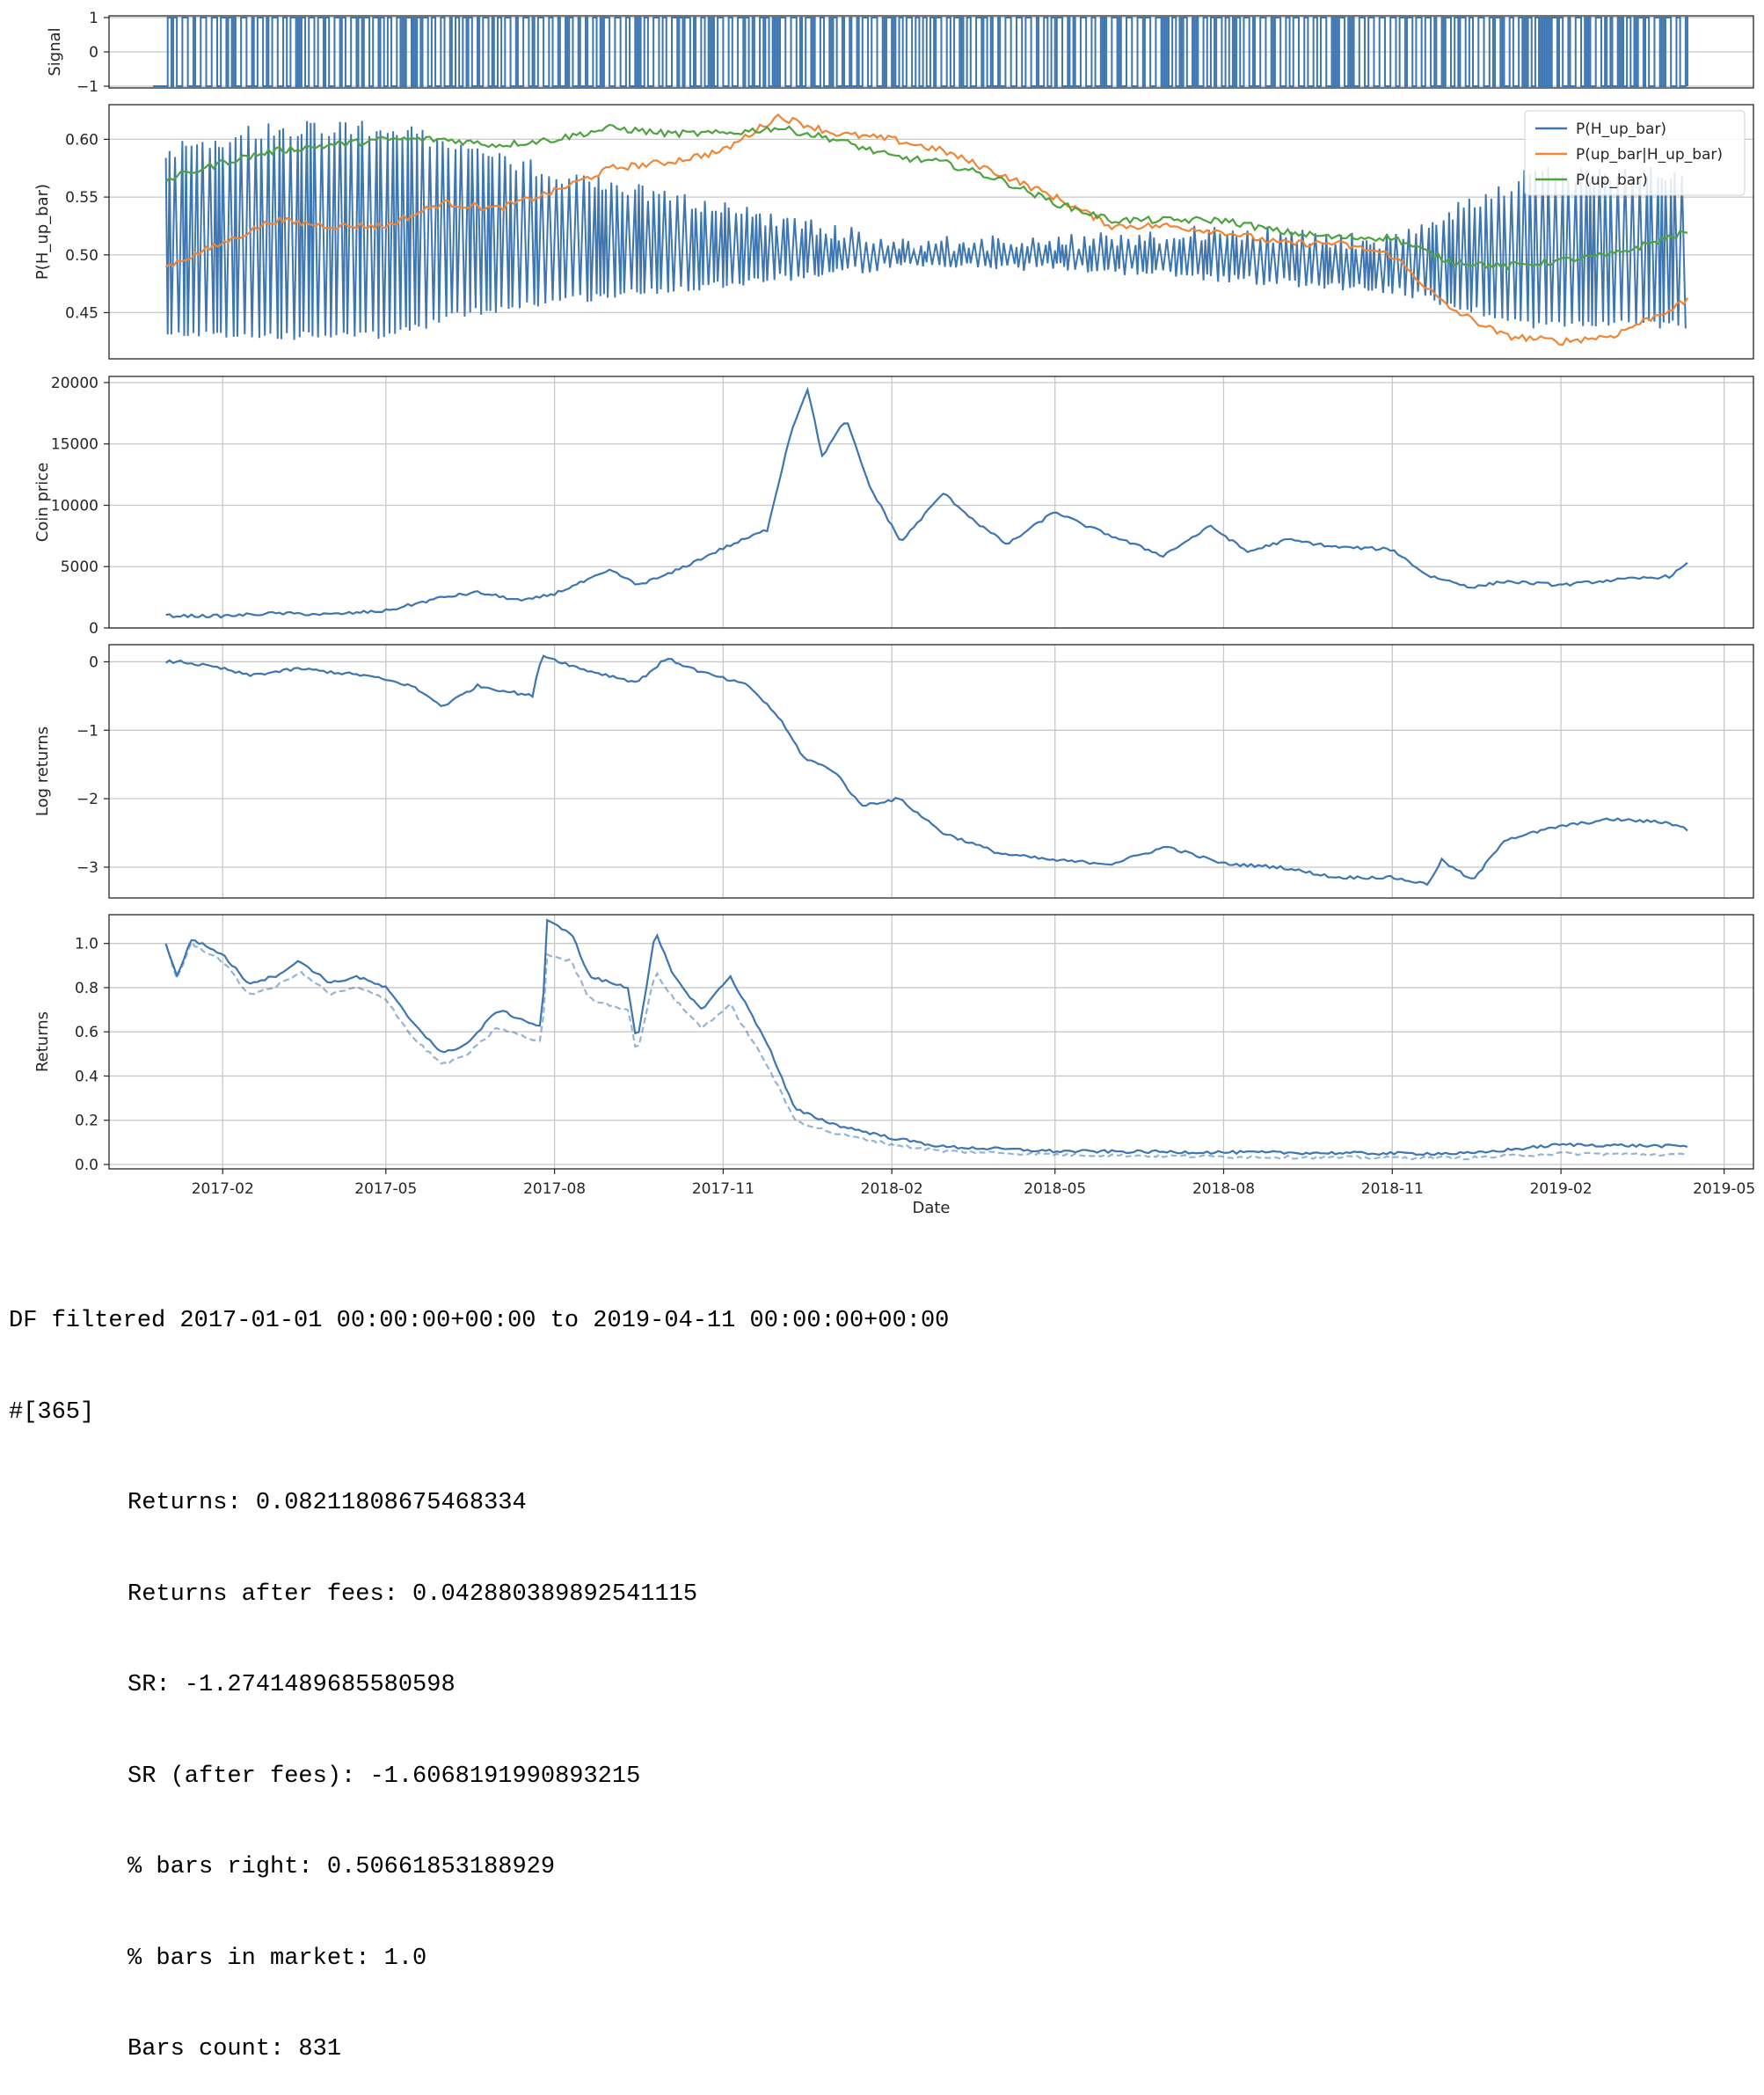  I want to click on y-tick-label: 0.45, so click(81, 313).